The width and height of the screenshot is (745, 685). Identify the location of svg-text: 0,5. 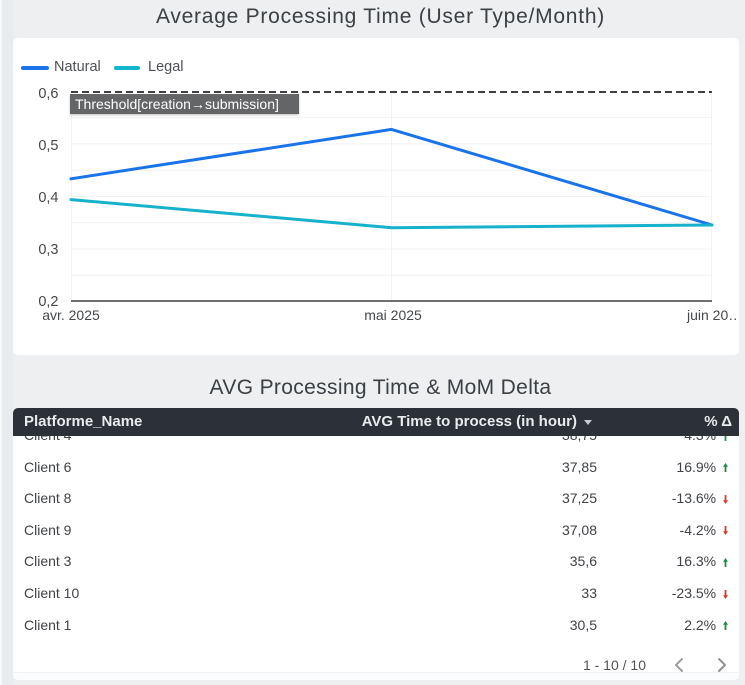
(48, 146).